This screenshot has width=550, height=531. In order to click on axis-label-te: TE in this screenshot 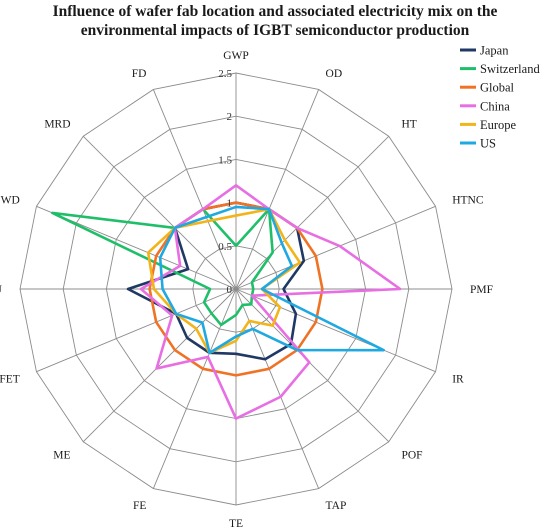, I will do `click(236, 524)`.